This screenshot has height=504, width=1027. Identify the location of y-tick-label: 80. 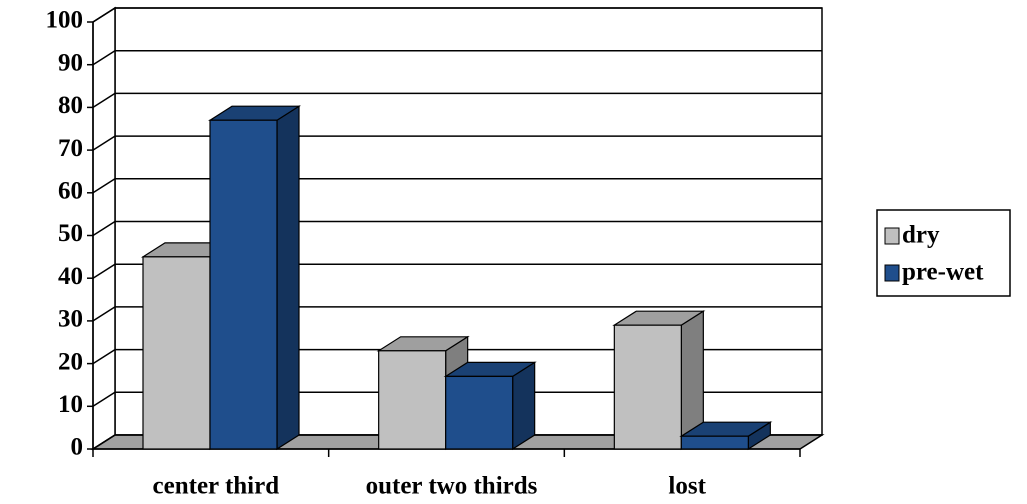
(70, 105).